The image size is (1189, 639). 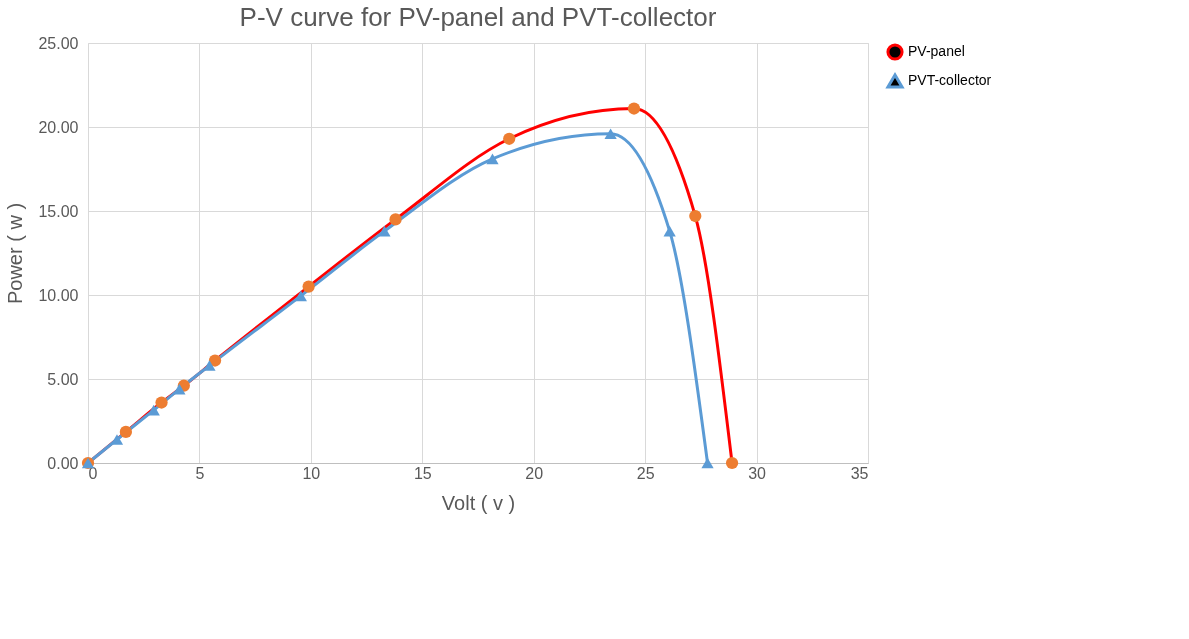 I want to click on x-tick-label: 35, so click(x=859, y=473).